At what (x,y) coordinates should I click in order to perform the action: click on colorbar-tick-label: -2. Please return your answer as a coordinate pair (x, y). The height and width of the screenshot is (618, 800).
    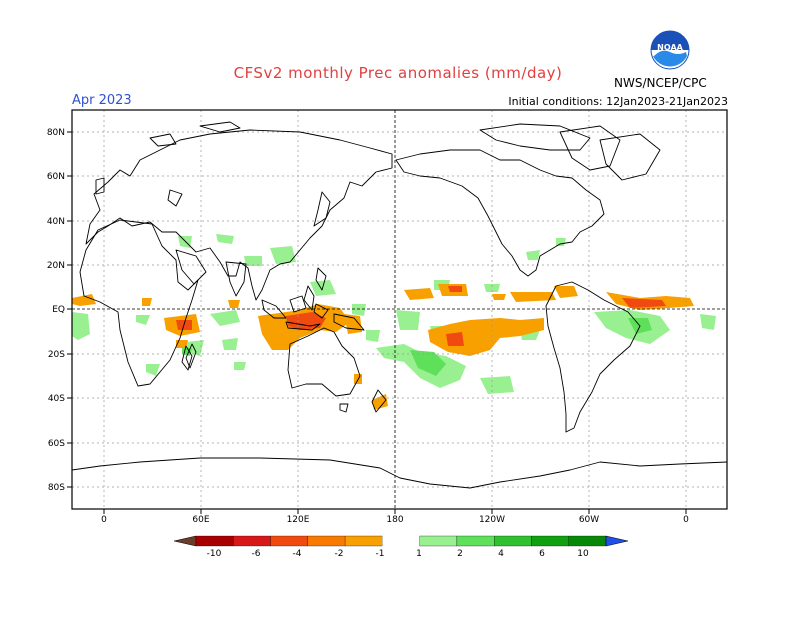
    Looking at the image, I should click on (339, 554).